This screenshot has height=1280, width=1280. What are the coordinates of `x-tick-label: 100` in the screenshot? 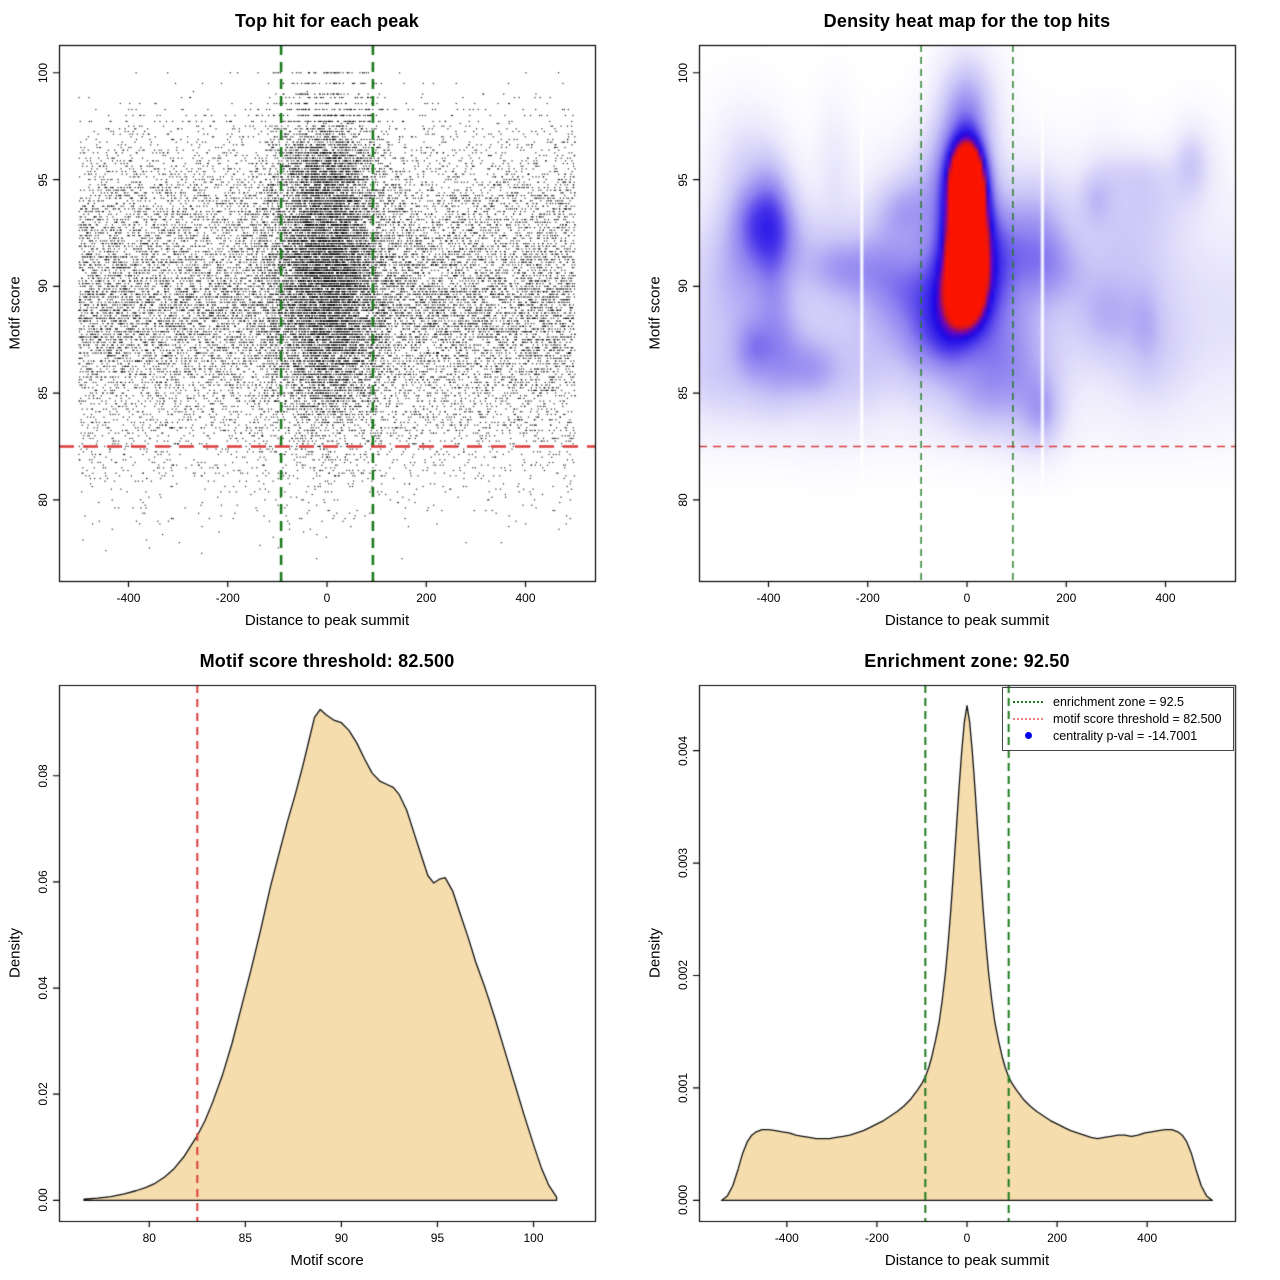 It's located at (533, 1238).